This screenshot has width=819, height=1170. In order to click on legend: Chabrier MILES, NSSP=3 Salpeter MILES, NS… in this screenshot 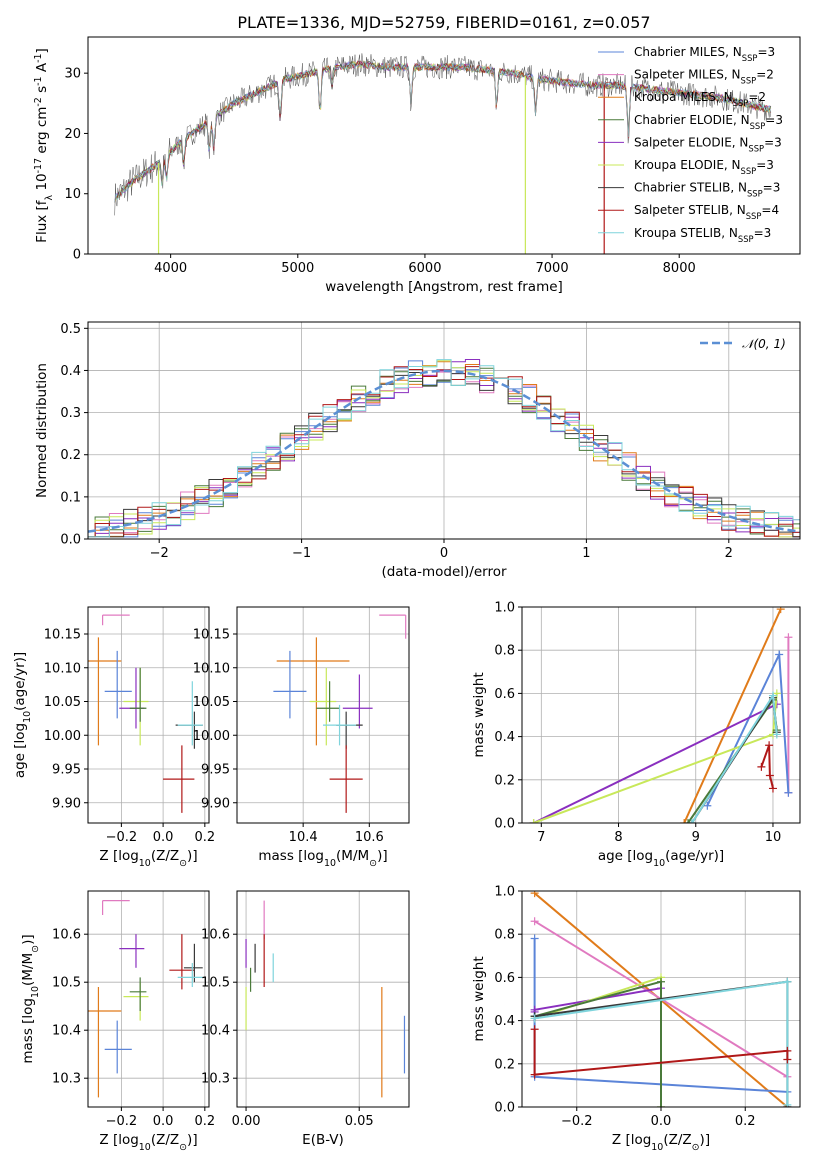, I will do `click(690, 144)`.